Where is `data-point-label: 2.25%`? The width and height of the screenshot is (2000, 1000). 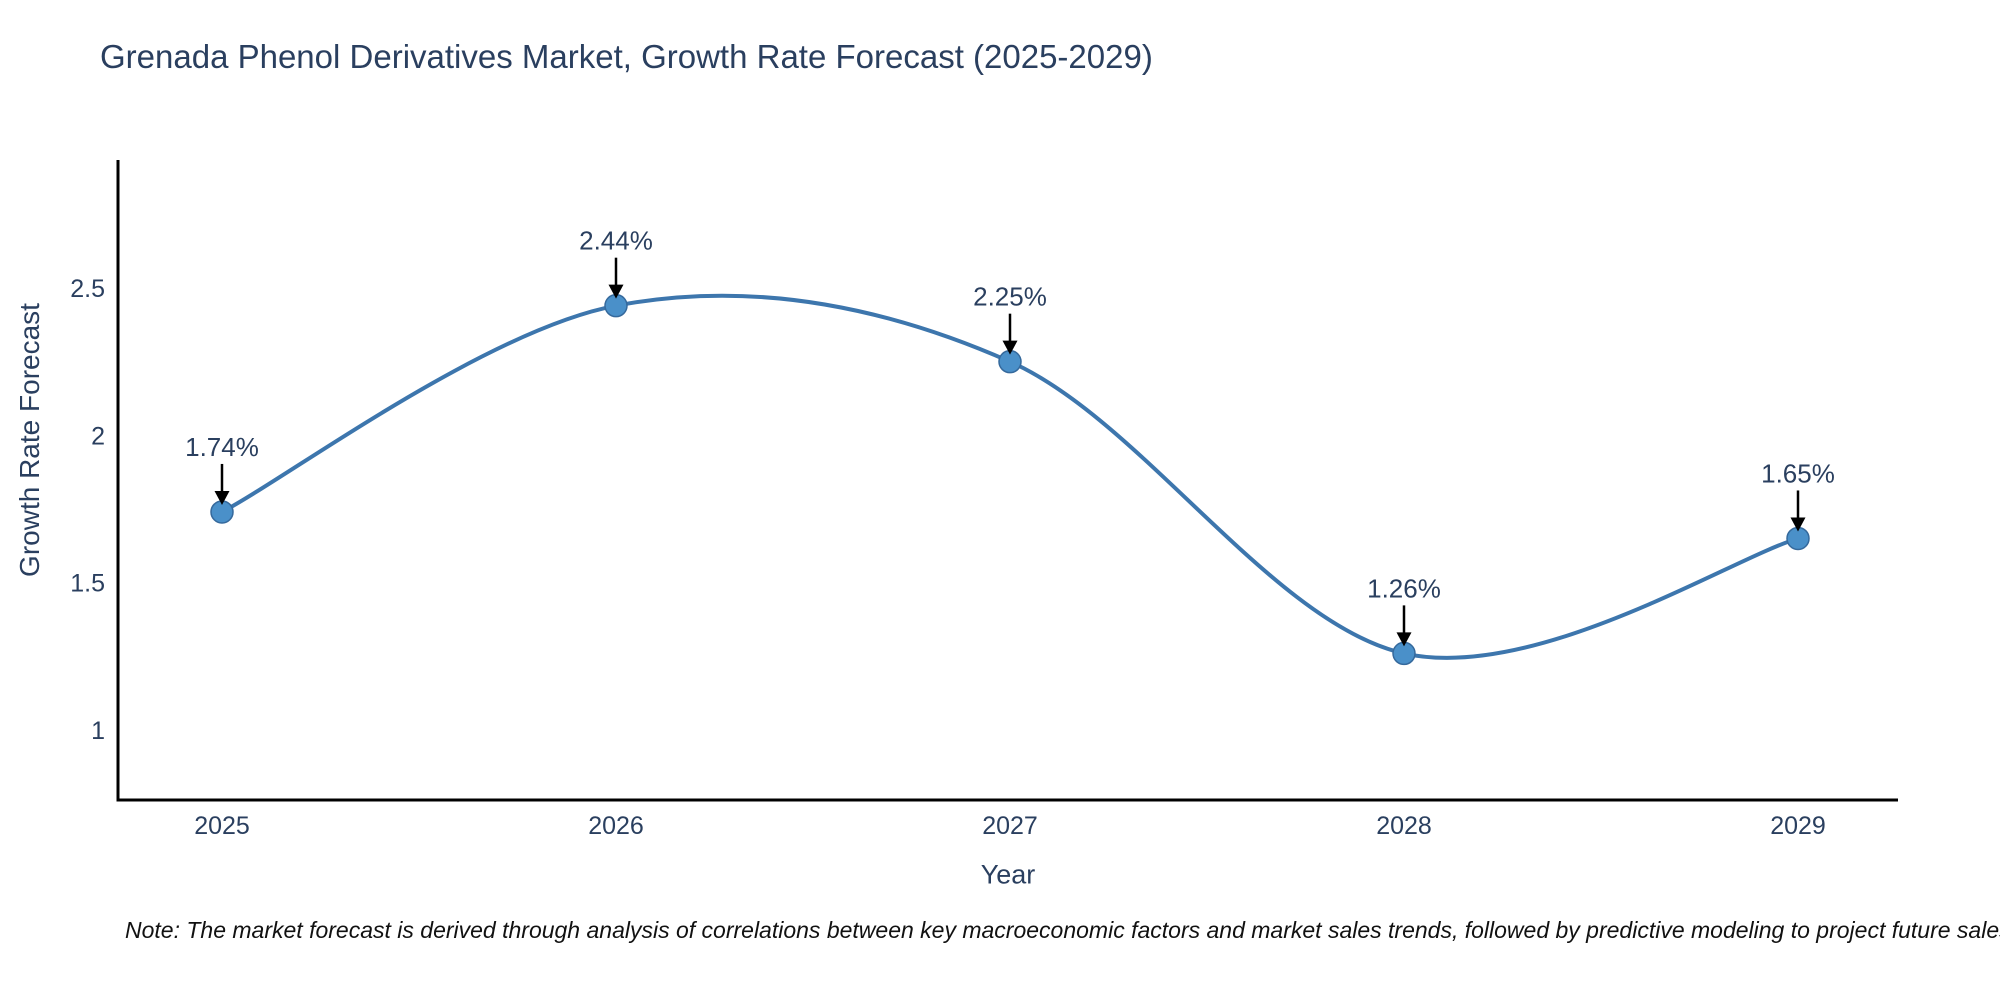 data-point-label: 2.25% is located at coordinates (1010, 297).